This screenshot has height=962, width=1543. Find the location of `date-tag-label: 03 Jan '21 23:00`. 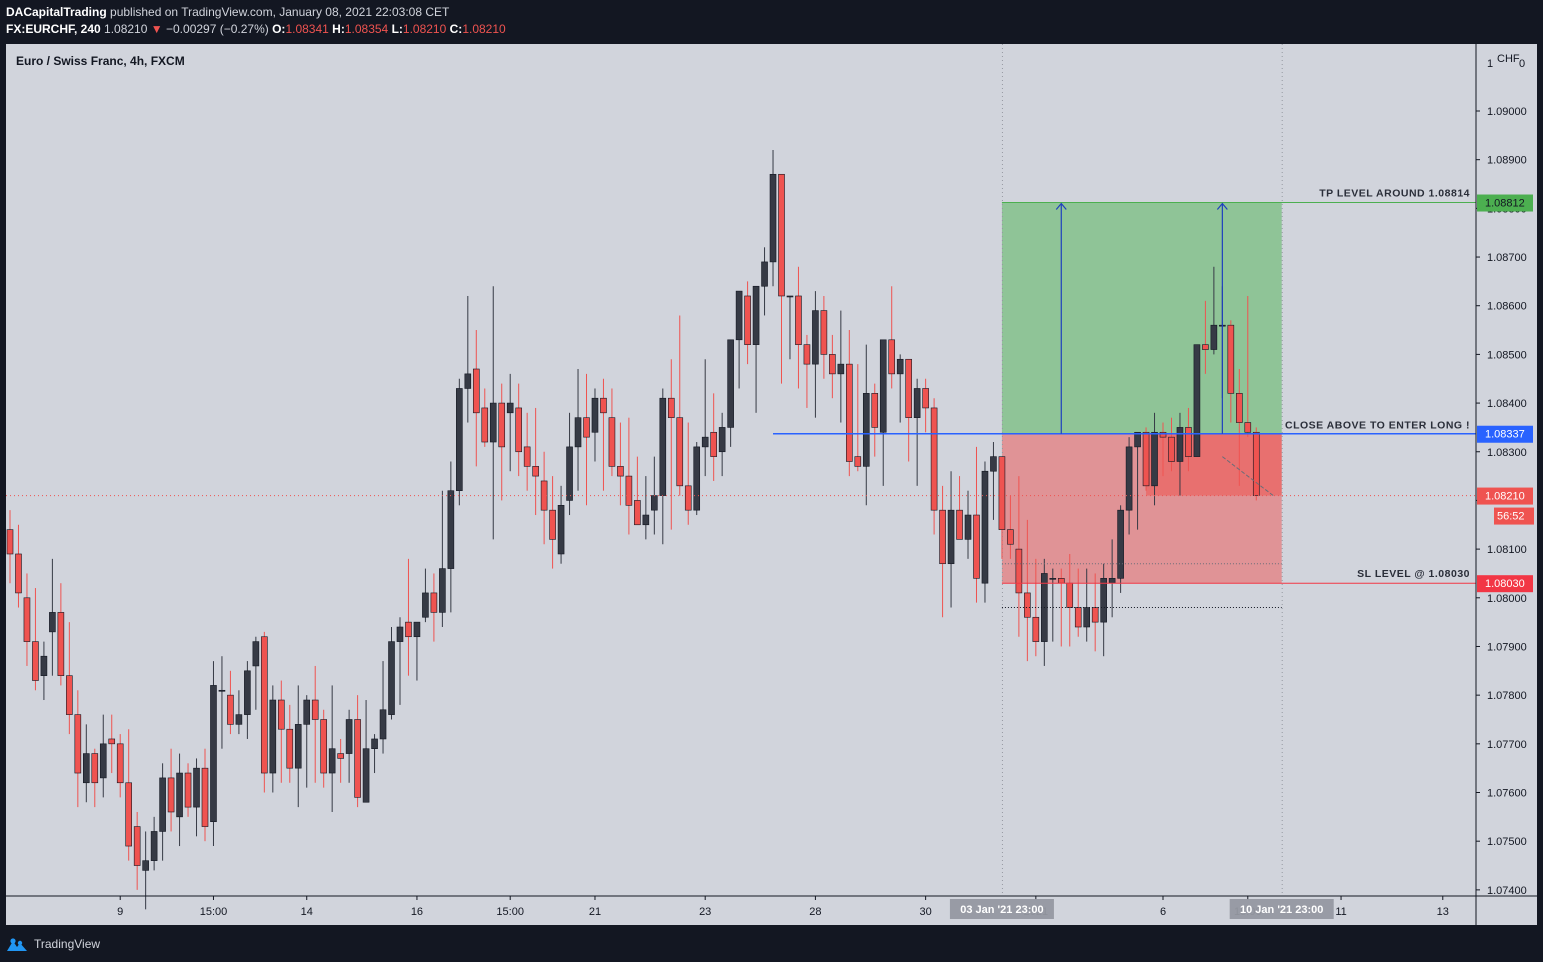

date-tag-label: 03 Jan '21 23:00 is located at coordinates (1001, 910).